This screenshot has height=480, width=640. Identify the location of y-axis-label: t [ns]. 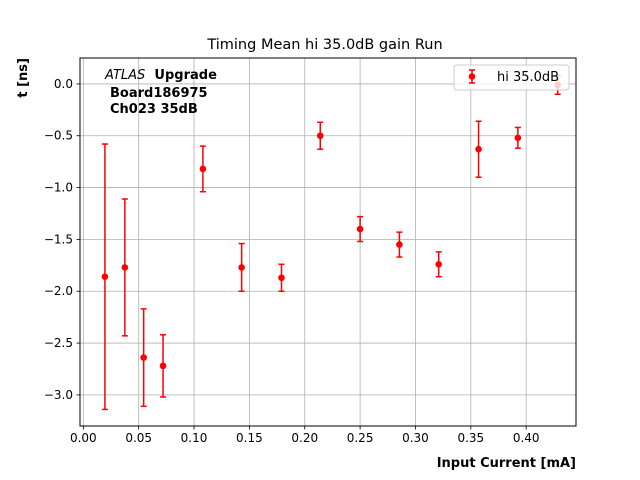
(23, 78).